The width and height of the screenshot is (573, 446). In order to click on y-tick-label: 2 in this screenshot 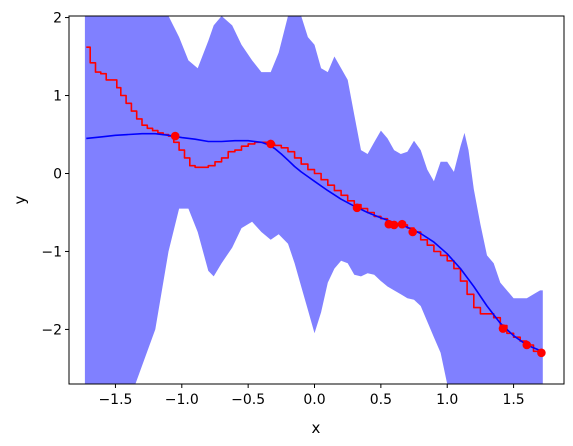, I will do `click(57, 19)`.